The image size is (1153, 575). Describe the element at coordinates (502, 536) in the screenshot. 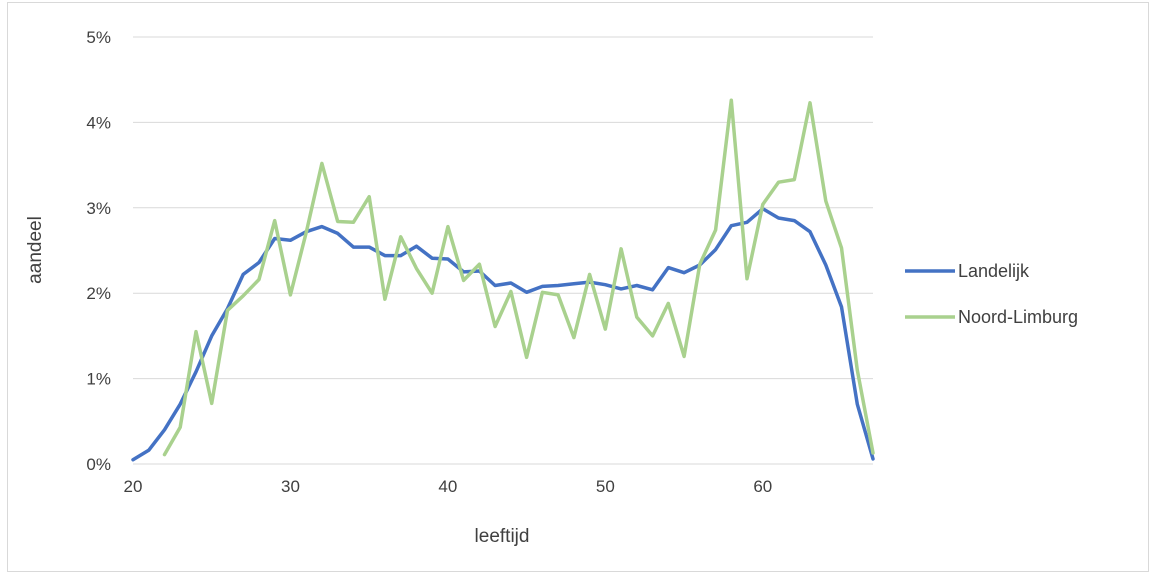

I see `x-axis-title: leeftijd` at that location.